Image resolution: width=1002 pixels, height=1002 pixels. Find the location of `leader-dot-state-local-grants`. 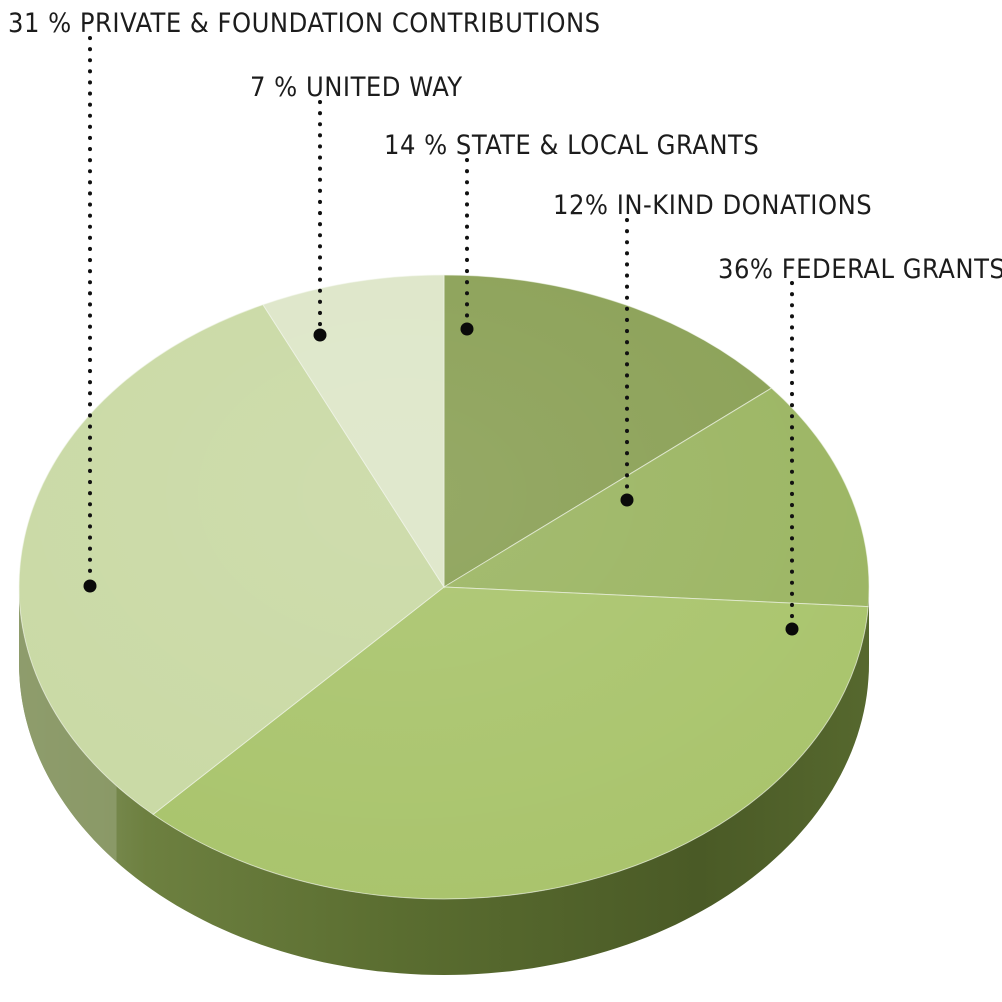

leader-dot-state-local-grants is located at coordinates (467, 329).